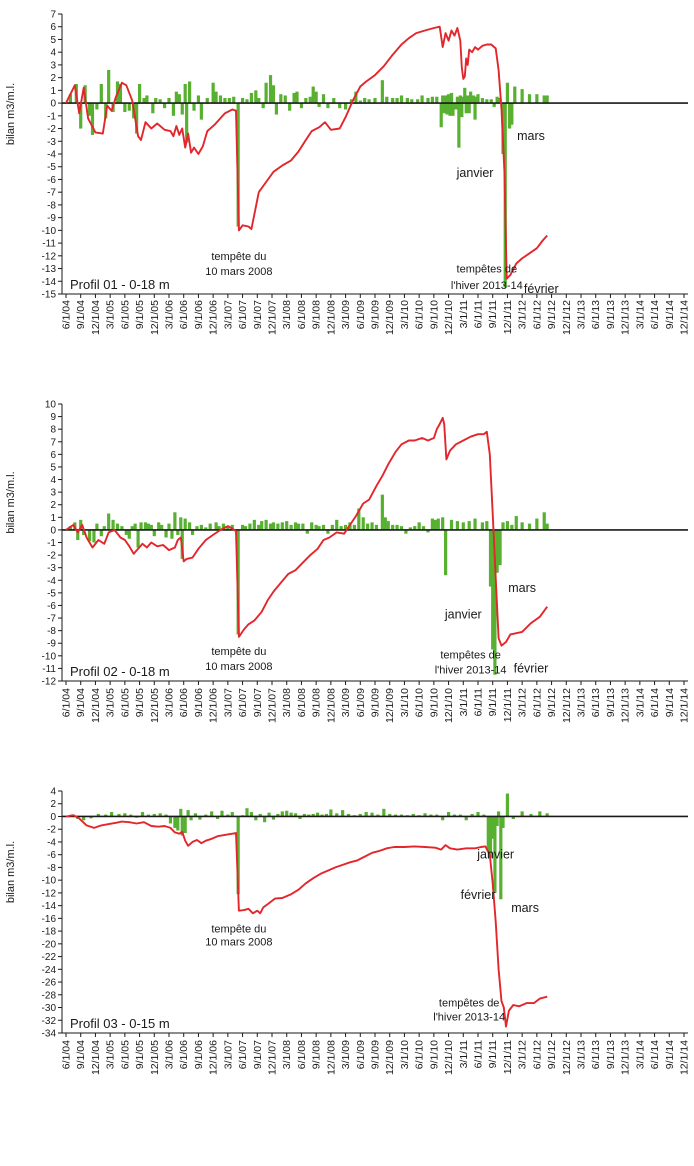 Image resolution: width=694 pixels, height=1166 pixels. What do you see at coordinates (493, 314) in the screenshot?
I see `x-tick-label: 9/1/11` at bounding box center [493, 314].